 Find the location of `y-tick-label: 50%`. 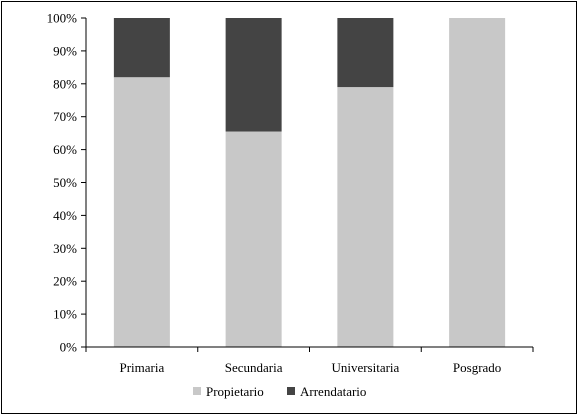

y-tick-label: 50% is located at coordinates (65, 182).